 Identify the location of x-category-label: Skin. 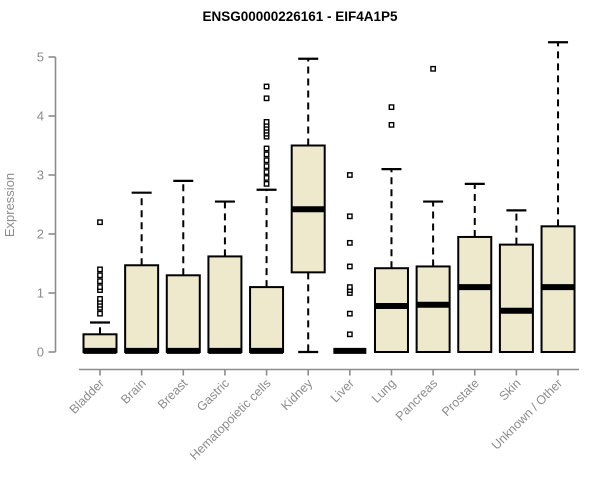
(509, 389).